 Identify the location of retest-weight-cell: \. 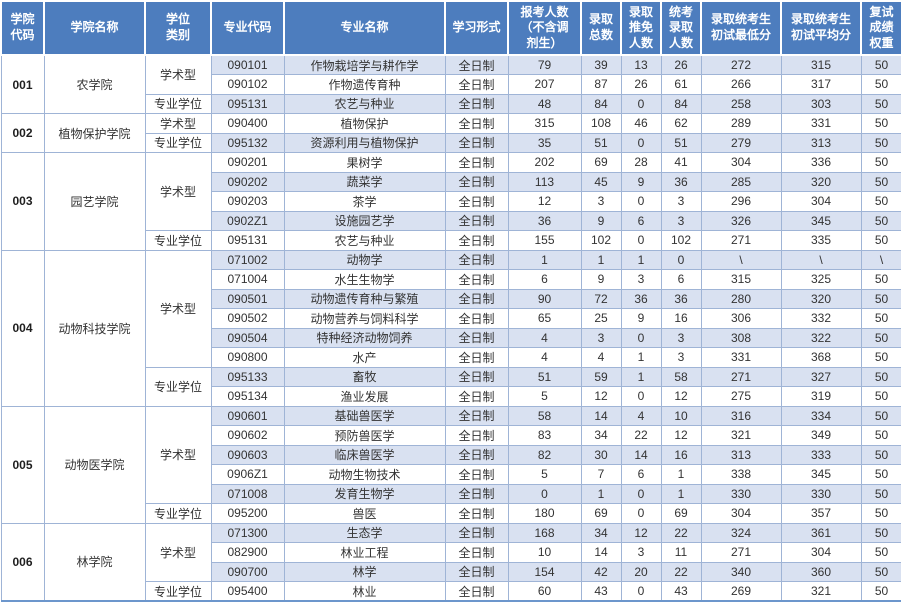
(880, 259).